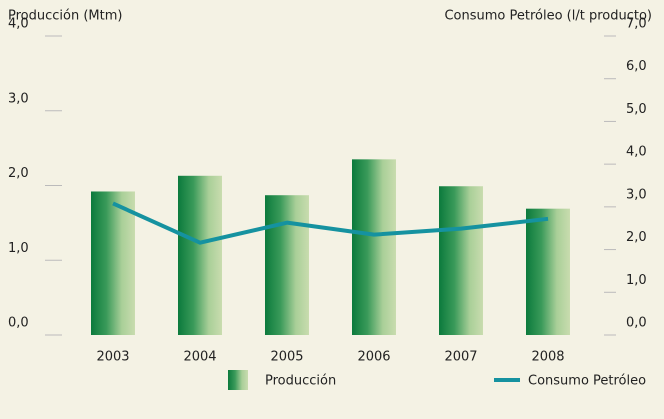 Image resolution: width=664 pixels, height=419 pixels. I want to click on y2-tick-label: 4,0, so click(636, 152).